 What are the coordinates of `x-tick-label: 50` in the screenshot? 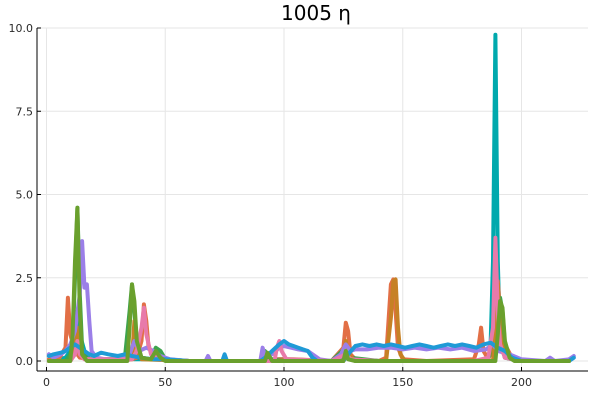 It's located at (165, 382).